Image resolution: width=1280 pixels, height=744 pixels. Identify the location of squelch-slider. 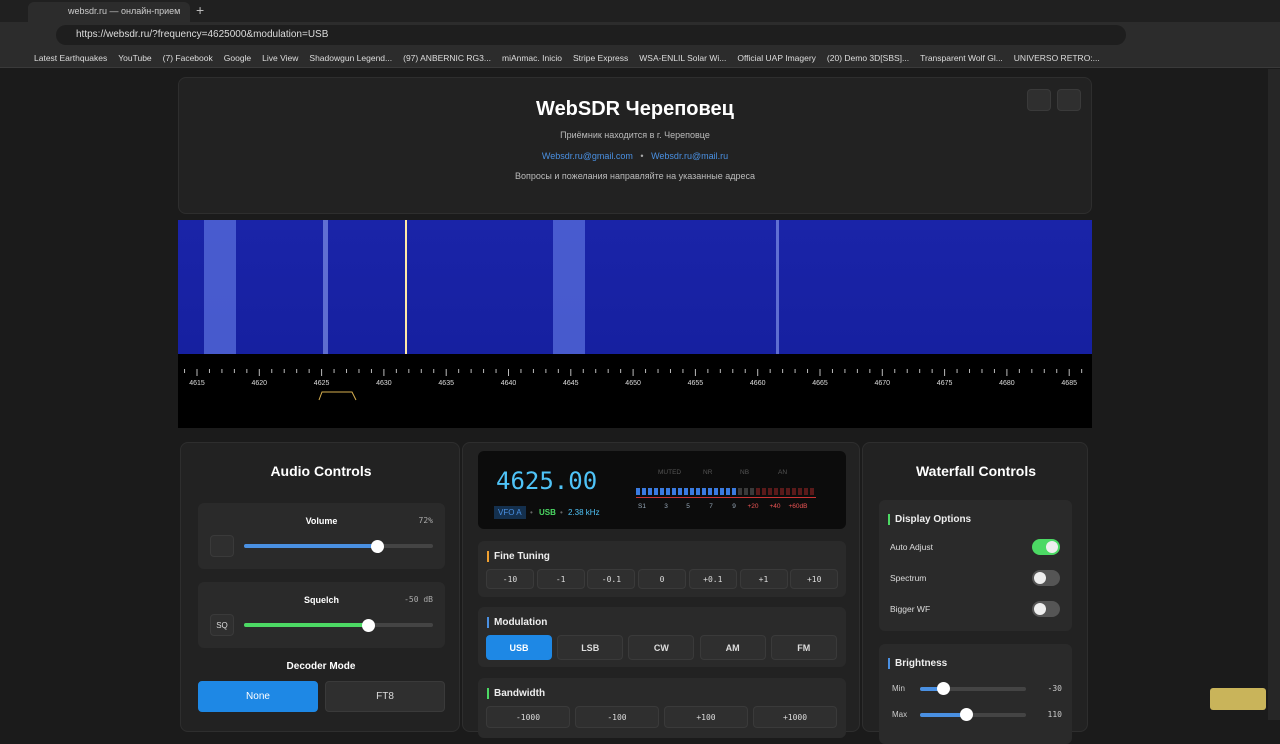
(338, 625).